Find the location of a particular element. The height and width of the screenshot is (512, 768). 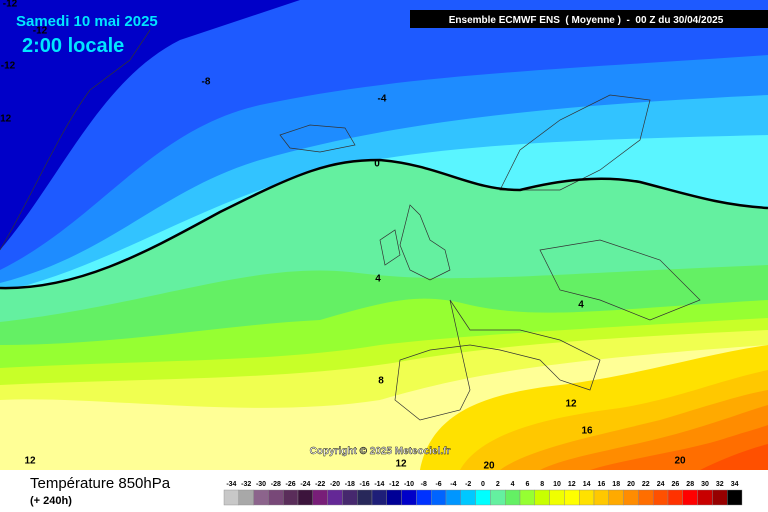

legend-label: -34 is located at coordinates (231, 484).